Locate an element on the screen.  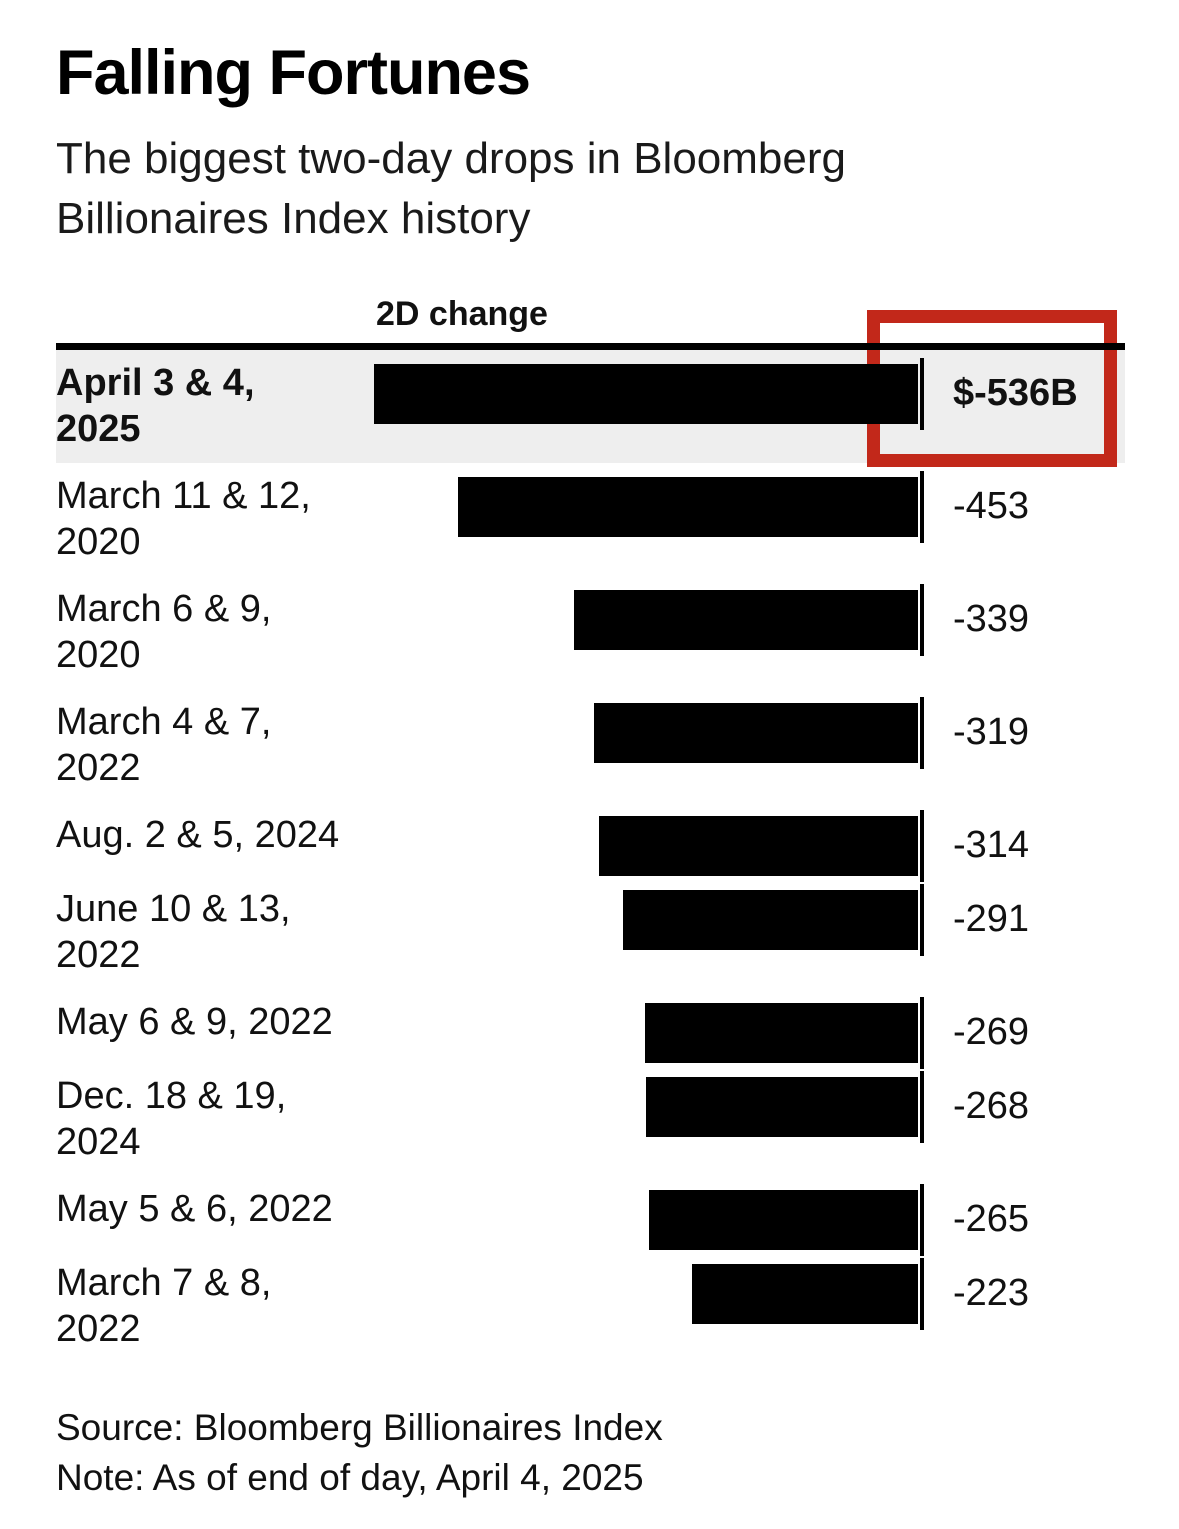
chart-row: March 4 & 7, 2022 -319 is located at coordinates (590, 745).